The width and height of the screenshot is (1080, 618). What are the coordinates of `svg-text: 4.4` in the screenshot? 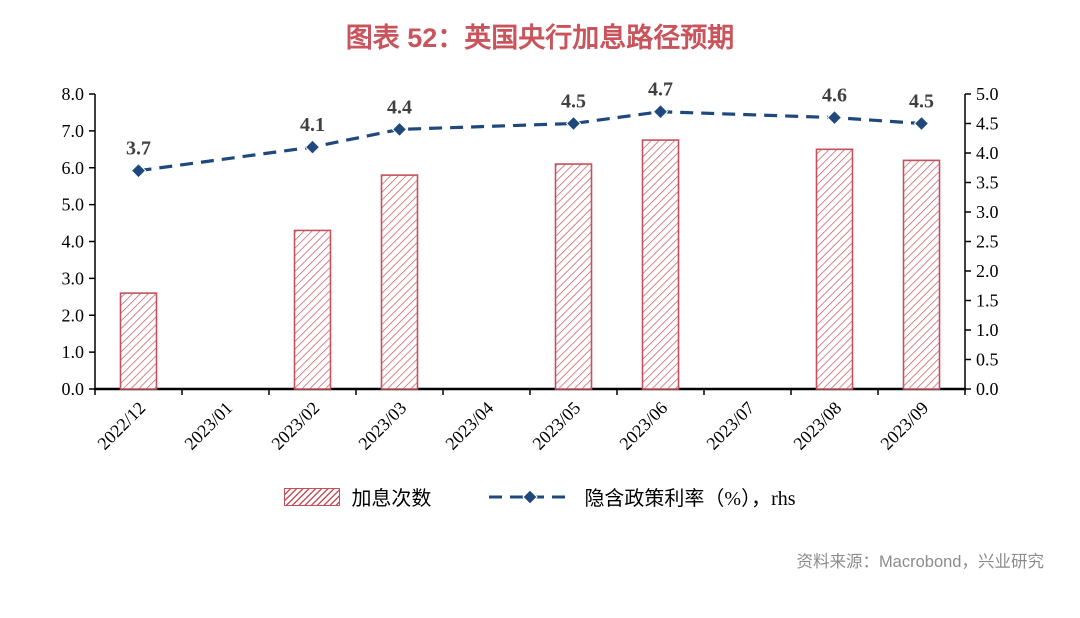 It's located at (399, 107).